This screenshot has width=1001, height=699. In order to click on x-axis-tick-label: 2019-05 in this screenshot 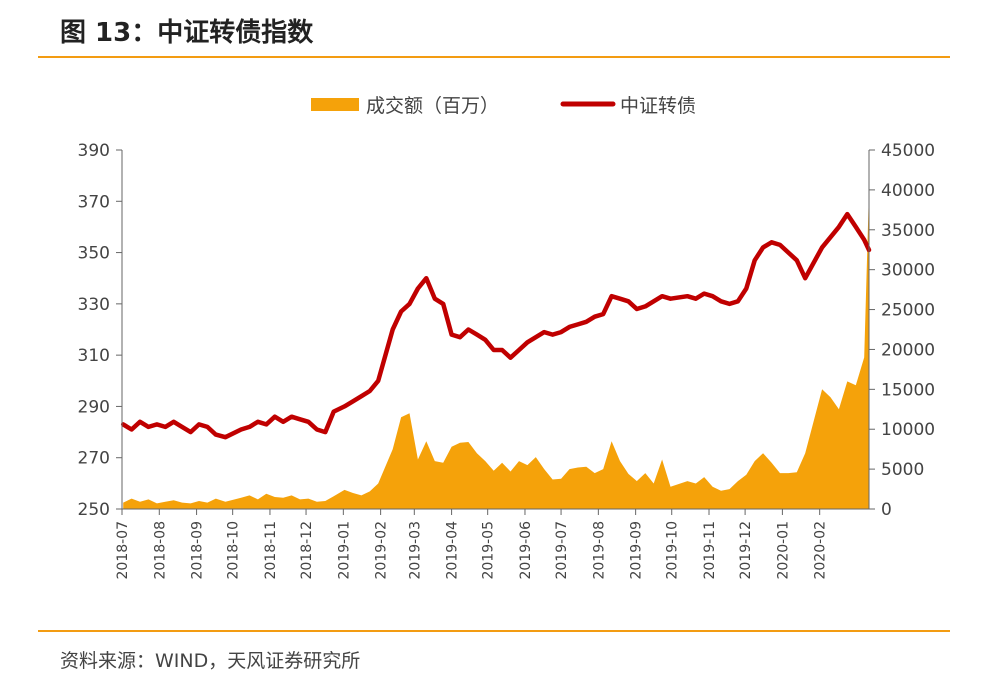, I will do `click(489, 550)`.